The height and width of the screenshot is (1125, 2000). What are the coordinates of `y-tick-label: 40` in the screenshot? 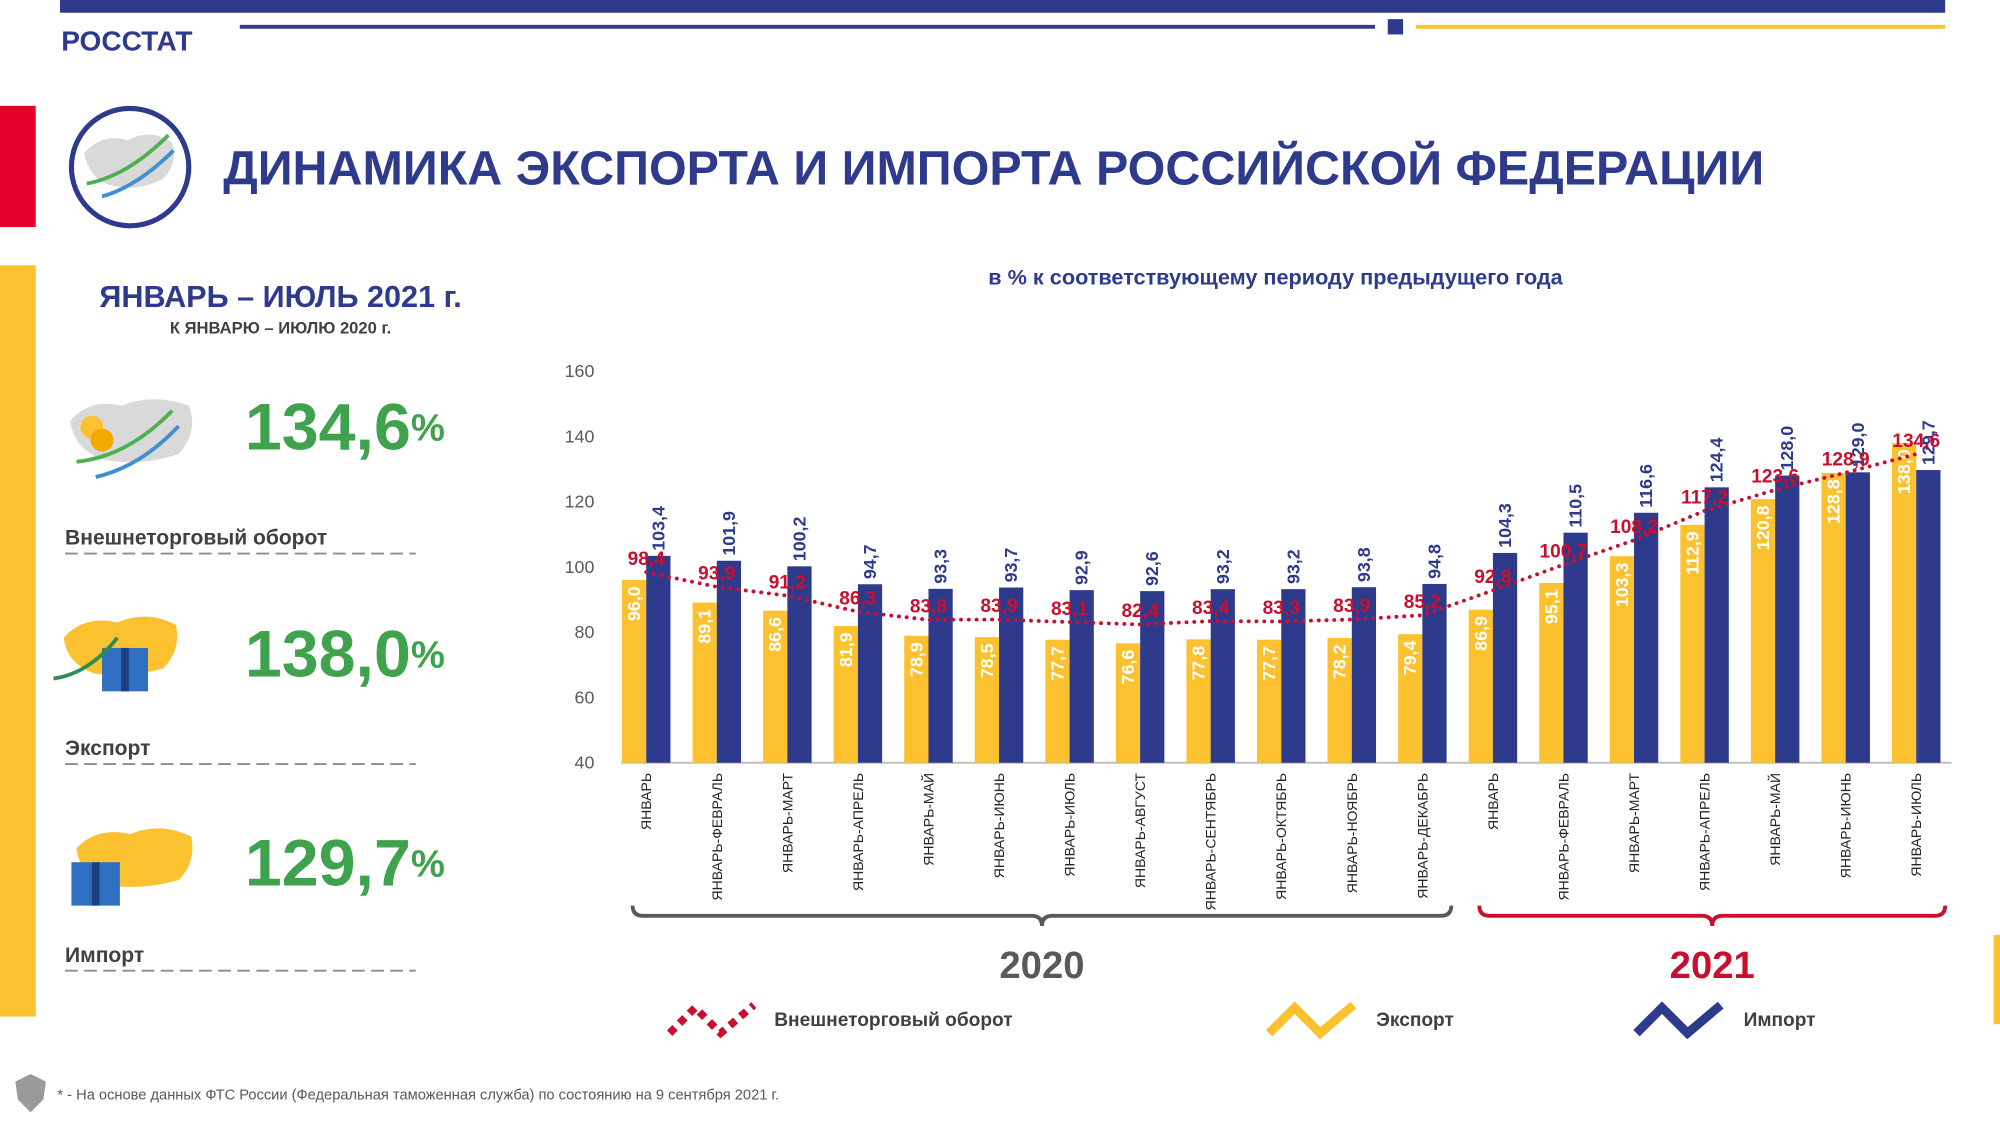 It's located at (585, 763).